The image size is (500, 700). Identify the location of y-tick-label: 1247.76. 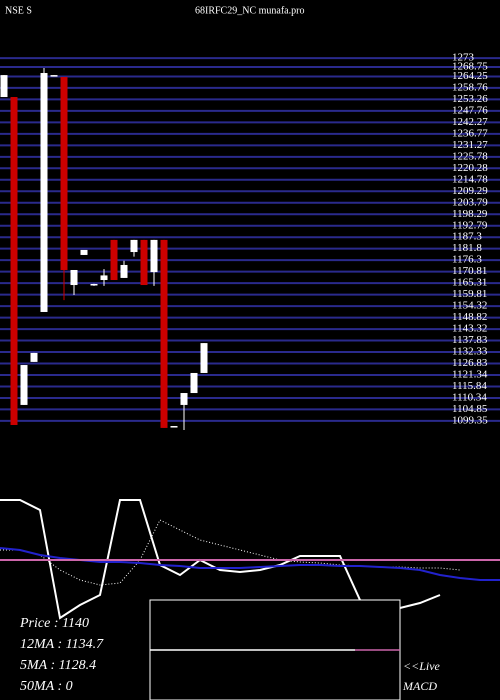
(470, 110).